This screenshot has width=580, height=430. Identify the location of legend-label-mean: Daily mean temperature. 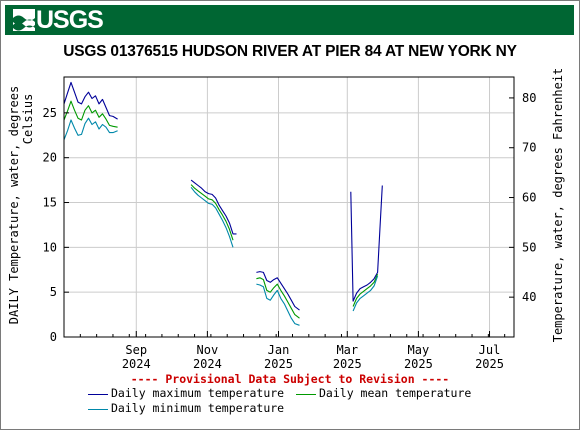
(395, 393).